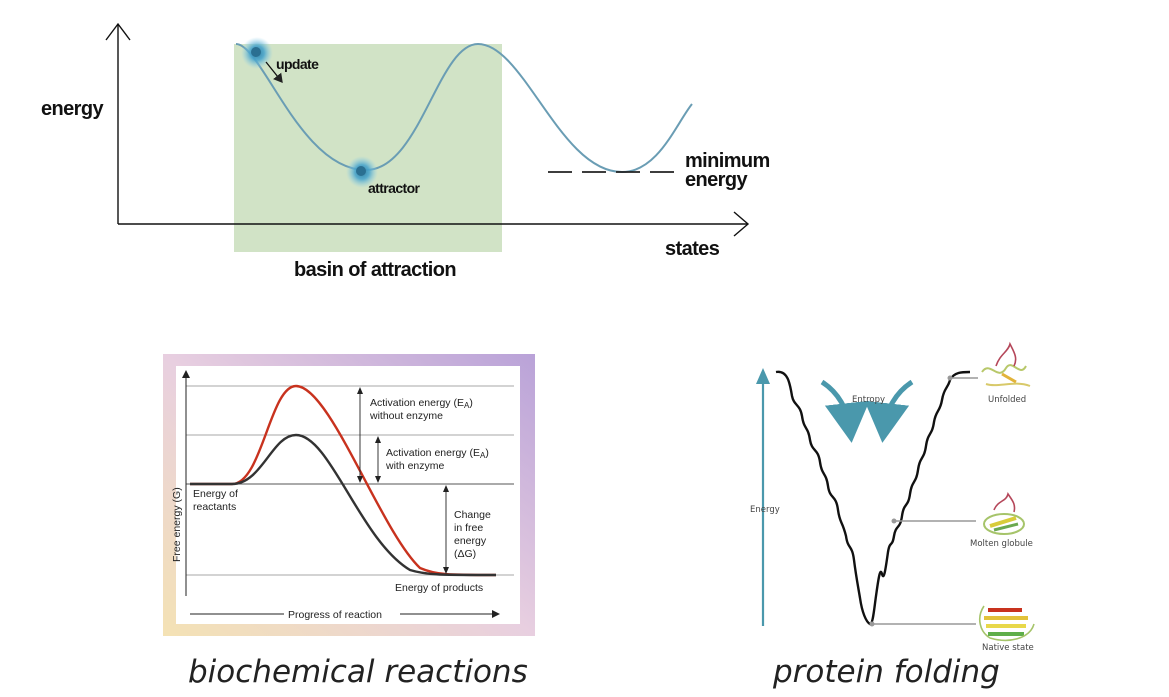 Image resolution: width=1169 pixels, height=697 pixels. Describe the element at coordinates (177, 524) in the screenshot. I see `reaction-y-axis-label: Free energy (G)` at that location.